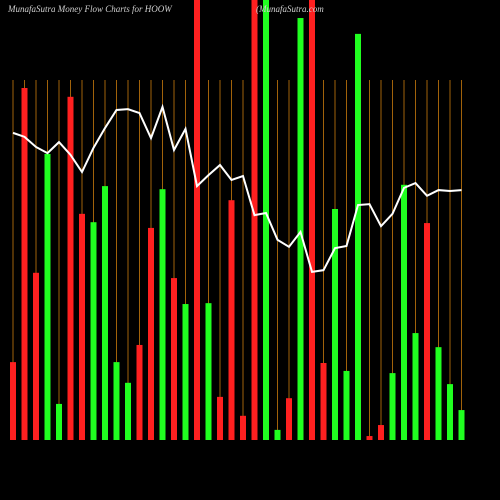  What do you see at coordinates (90, 9) in the screenshot?
I see `chart-title: MunafaSutra Money Flow Charts for HOOW` at bounding box center [90, 9].